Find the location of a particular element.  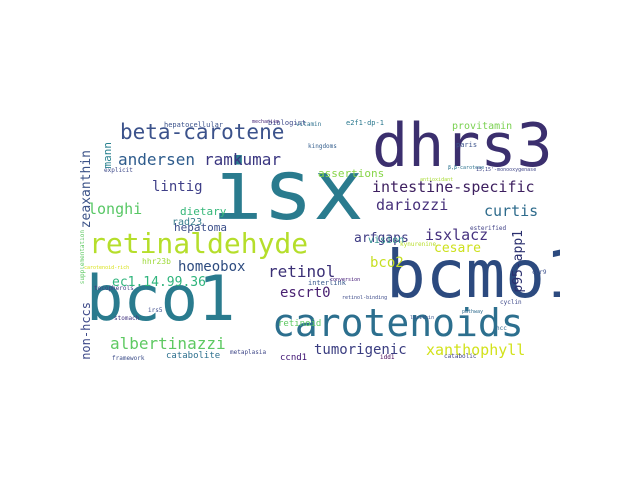

word: catabolite is located at coordinates (193, 356).